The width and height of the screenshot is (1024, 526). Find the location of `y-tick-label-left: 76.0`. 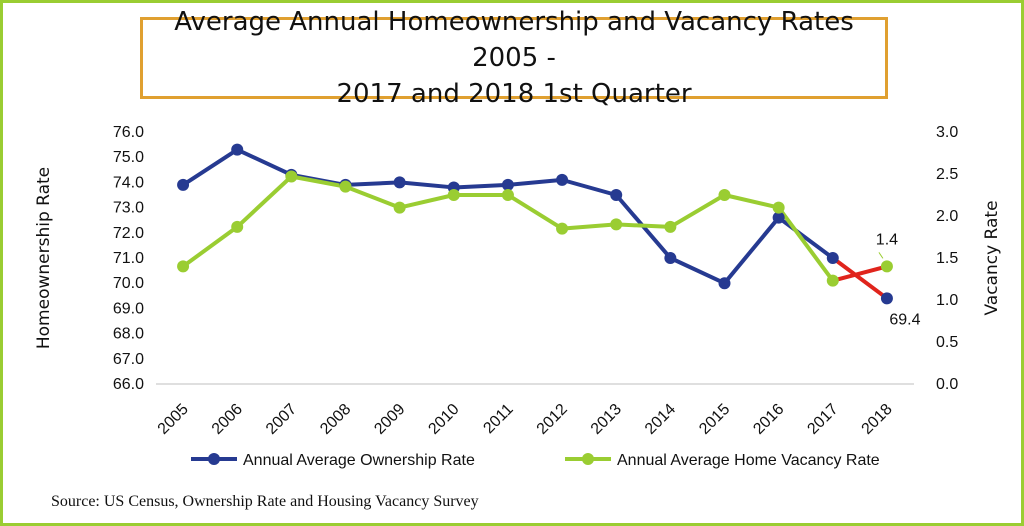

y-tick-label-left: 76.0 is located at coordinates (128, 132).